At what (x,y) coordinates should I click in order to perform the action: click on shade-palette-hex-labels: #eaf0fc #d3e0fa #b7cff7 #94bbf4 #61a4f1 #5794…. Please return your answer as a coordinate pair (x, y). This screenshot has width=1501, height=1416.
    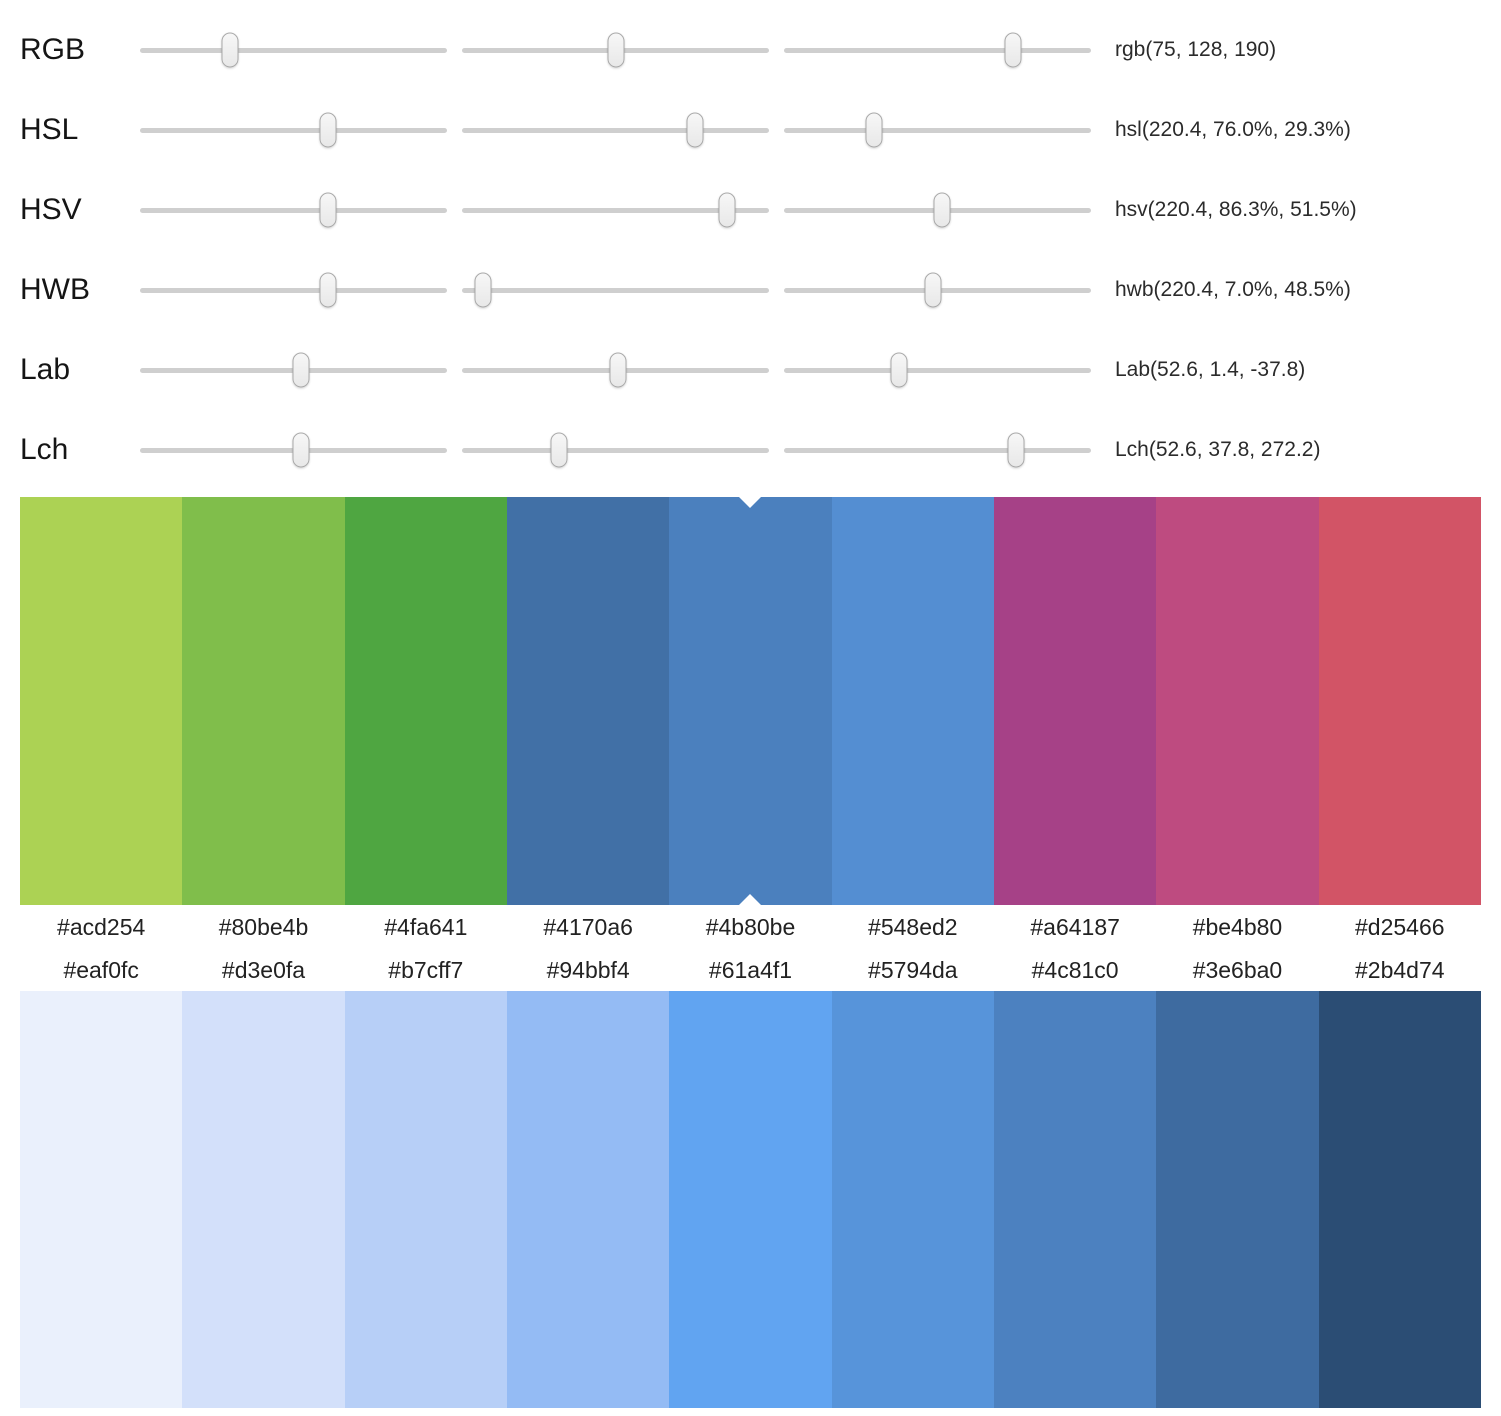
    Looking at the image, I should click on (750, 969).